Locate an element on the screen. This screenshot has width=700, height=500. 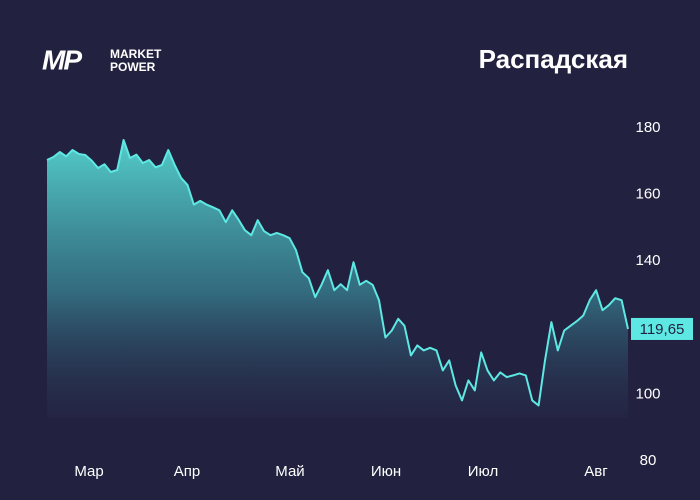
last-value-label: 119,65 is located at coordinates (662, 329).